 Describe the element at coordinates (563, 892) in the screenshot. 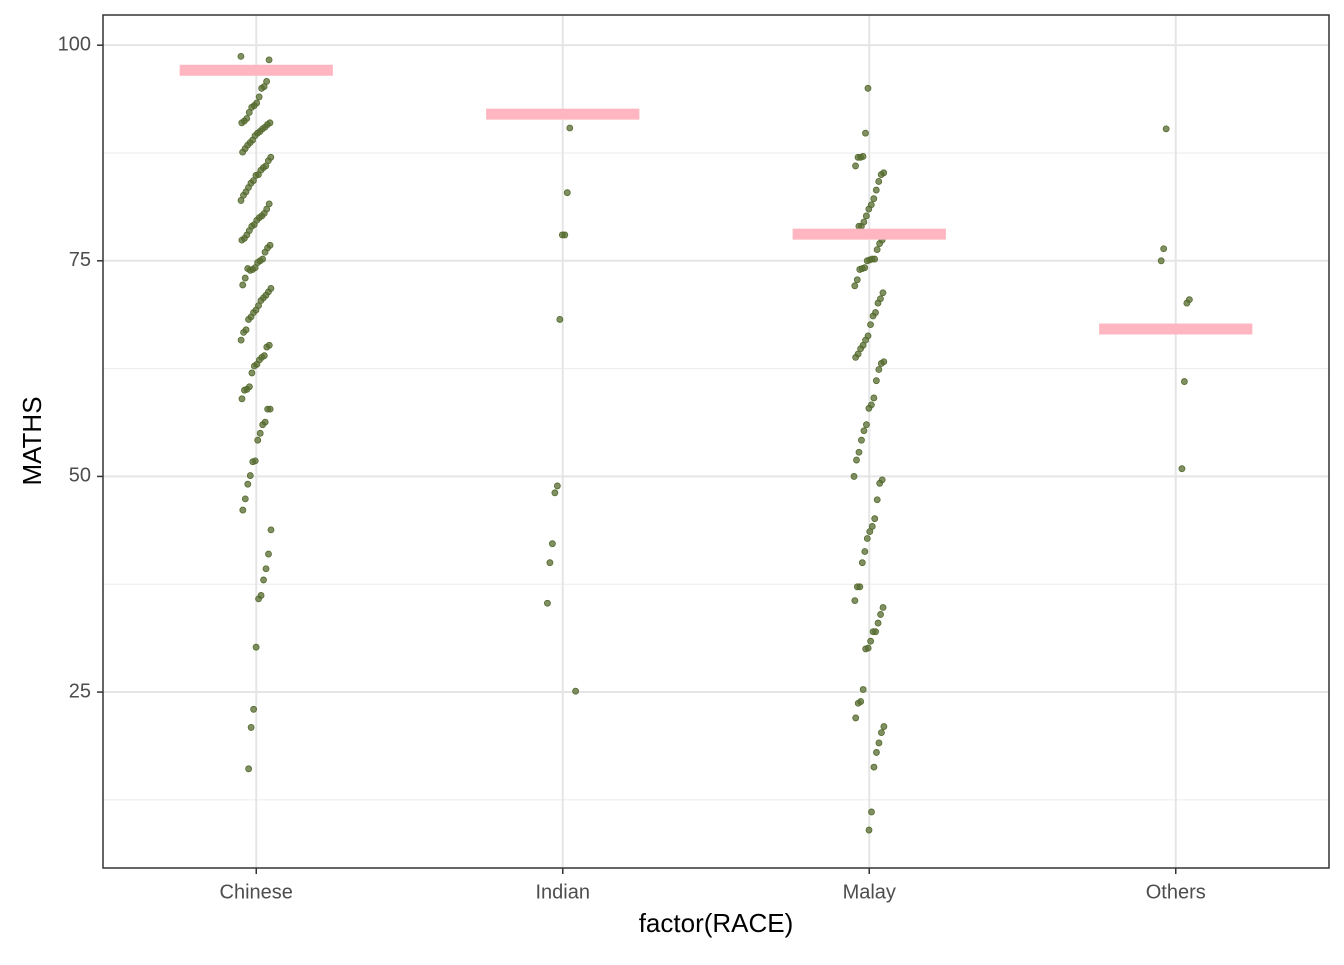

I see `x-tick-label: Indian` at that location.